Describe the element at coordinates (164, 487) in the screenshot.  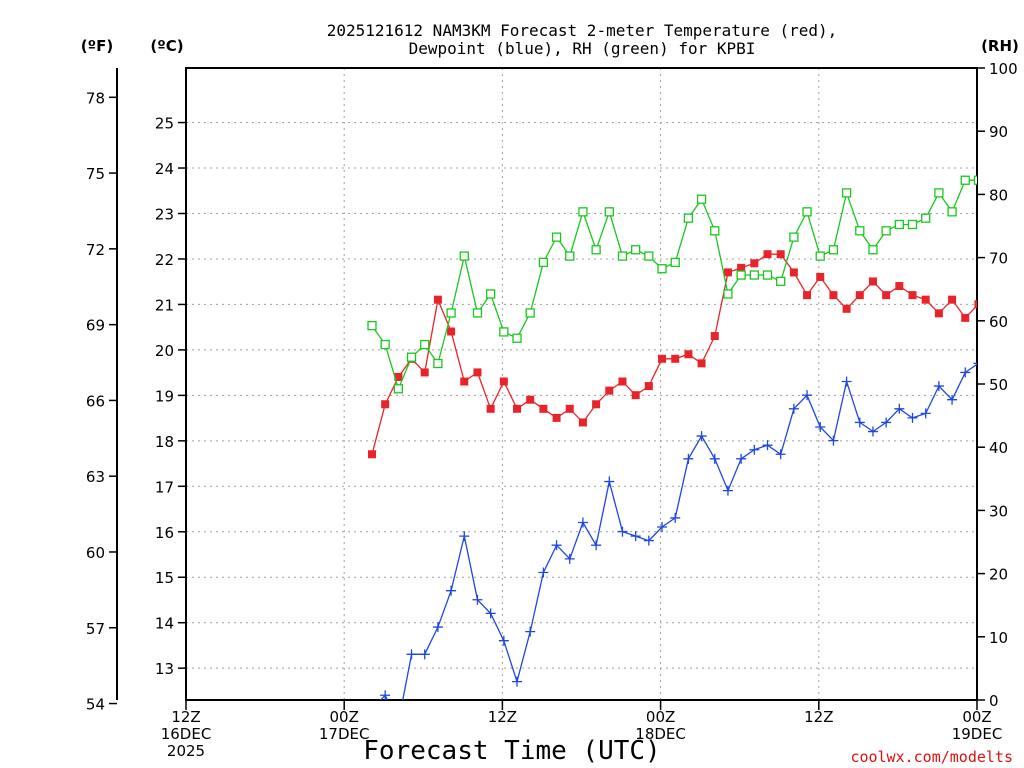
I see `celsius-tick-label: 17` at that location.